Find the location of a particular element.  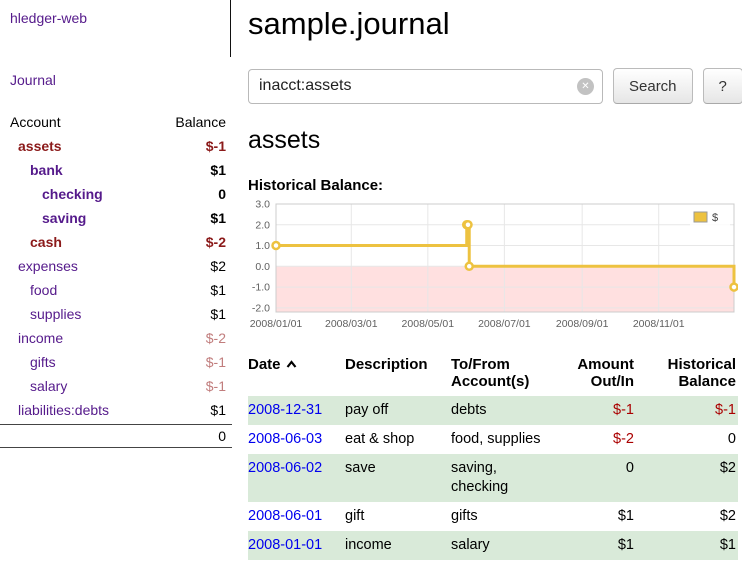

legend-swatch-icon is located at coordinates (700, 217).